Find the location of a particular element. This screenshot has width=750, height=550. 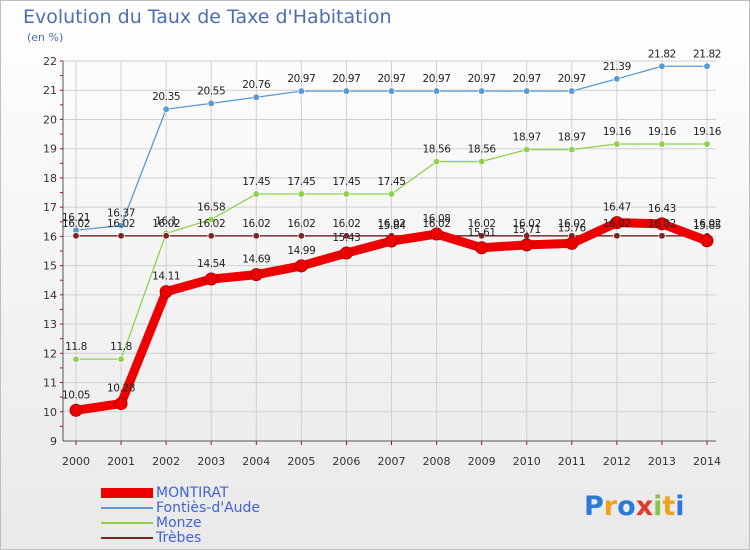

legend-label: Fontiès-d'Aude is located at coordinates (208, 507).